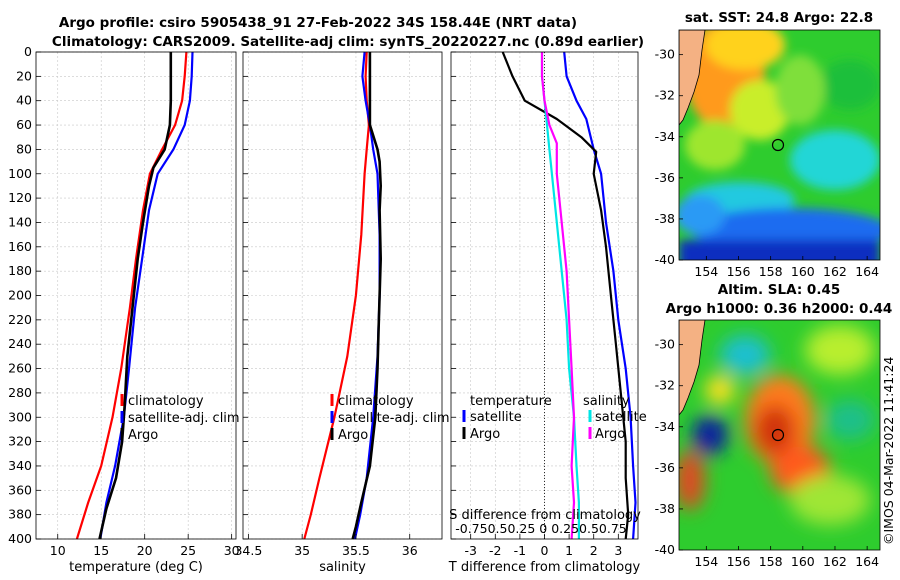 The height and width of the screenshot is (580, 900). I want to click on temperature-ytick-label: 140, so click(20, 221).